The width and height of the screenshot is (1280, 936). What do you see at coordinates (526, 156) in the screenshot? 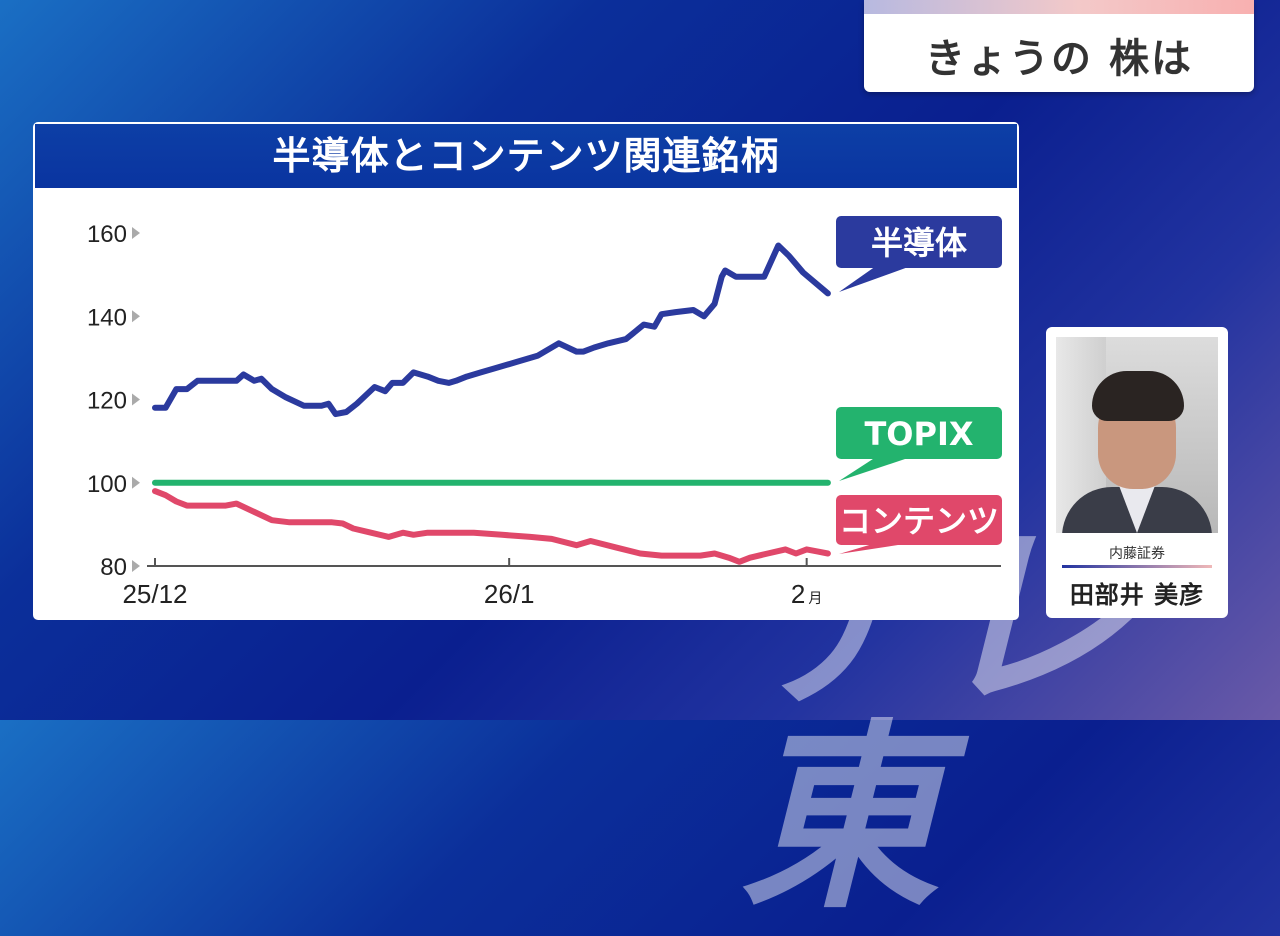
I see `chart-title: 半導体とコンテンツ関連銘柄` at bounding box center [526, 156].